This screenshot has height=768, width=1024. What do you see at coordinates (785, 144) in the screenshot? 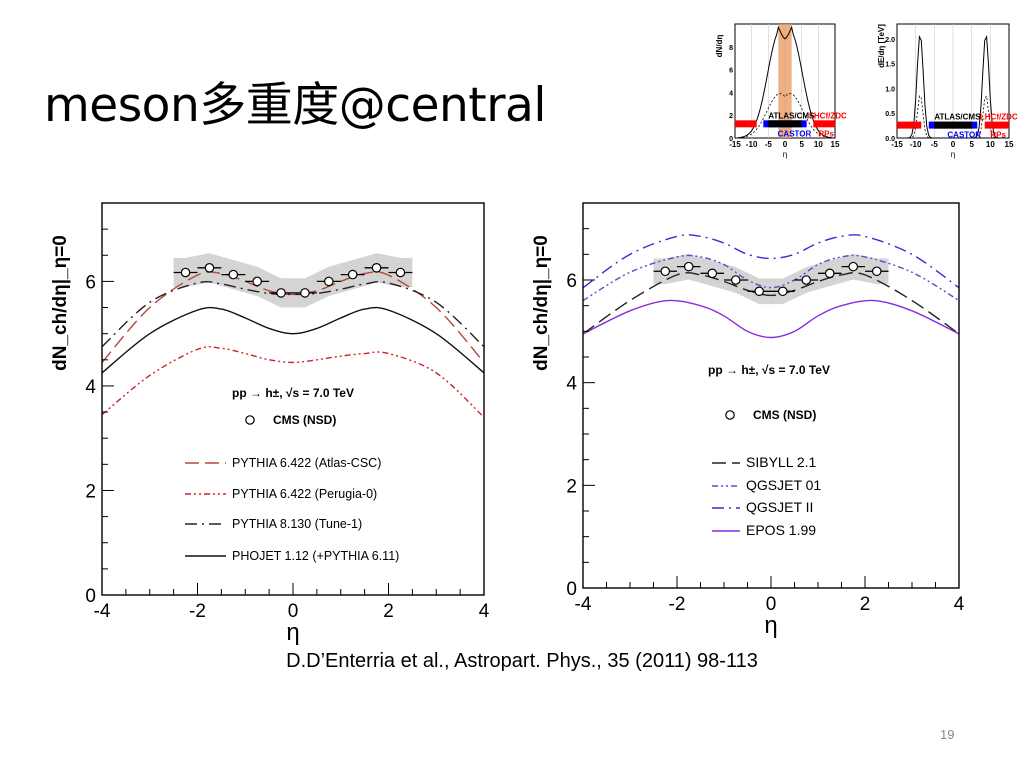
I see `inset-x-tick-label: 0` at bounding box center [785, 144].